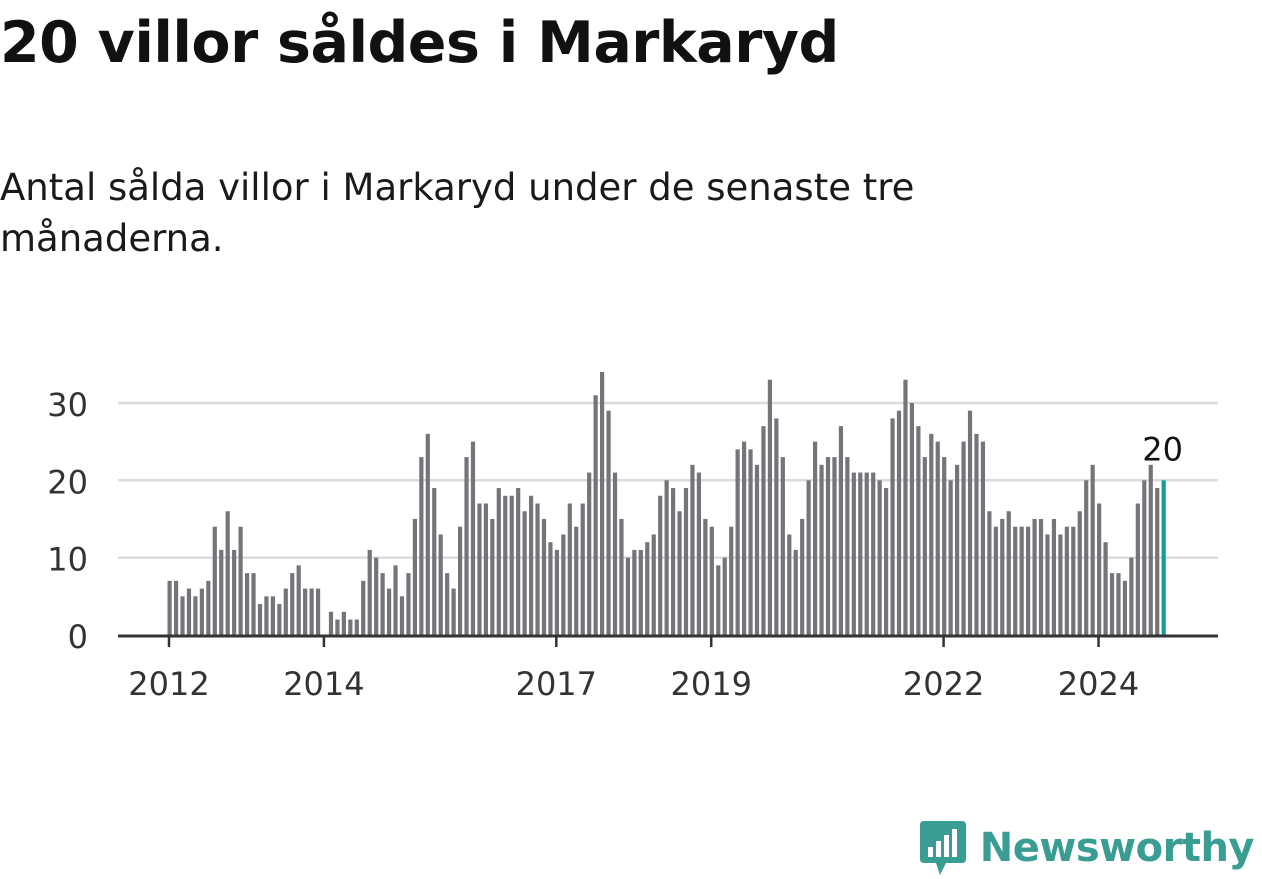 The height and width of the screenshot is (879, 1262). I want to click on page-title: 20 villor såldes i Markaryd, so click(419, 43).